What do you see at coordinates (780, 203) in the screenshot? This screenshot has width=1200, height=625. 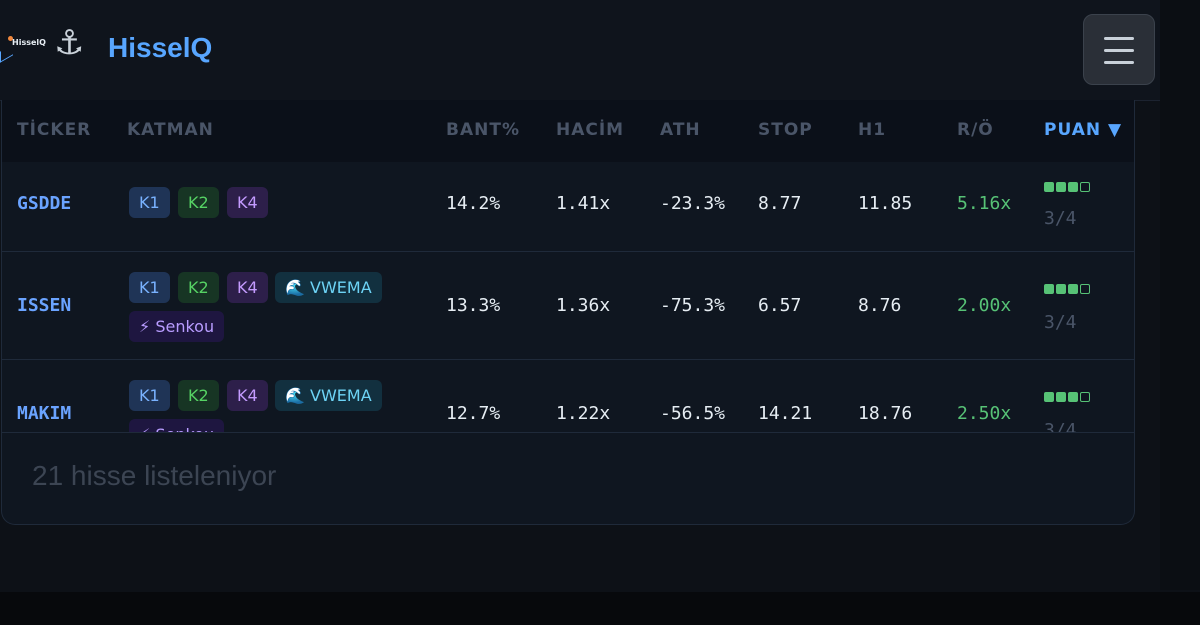 I see `stop-cell: 8.77` at bounding box center [780, 203].